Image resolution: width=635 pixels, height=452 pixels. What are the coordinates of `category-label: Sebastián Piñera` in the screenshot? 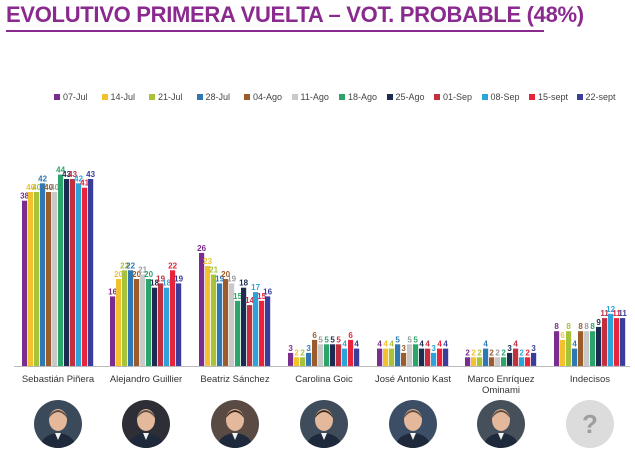 It's located at (58, 379).